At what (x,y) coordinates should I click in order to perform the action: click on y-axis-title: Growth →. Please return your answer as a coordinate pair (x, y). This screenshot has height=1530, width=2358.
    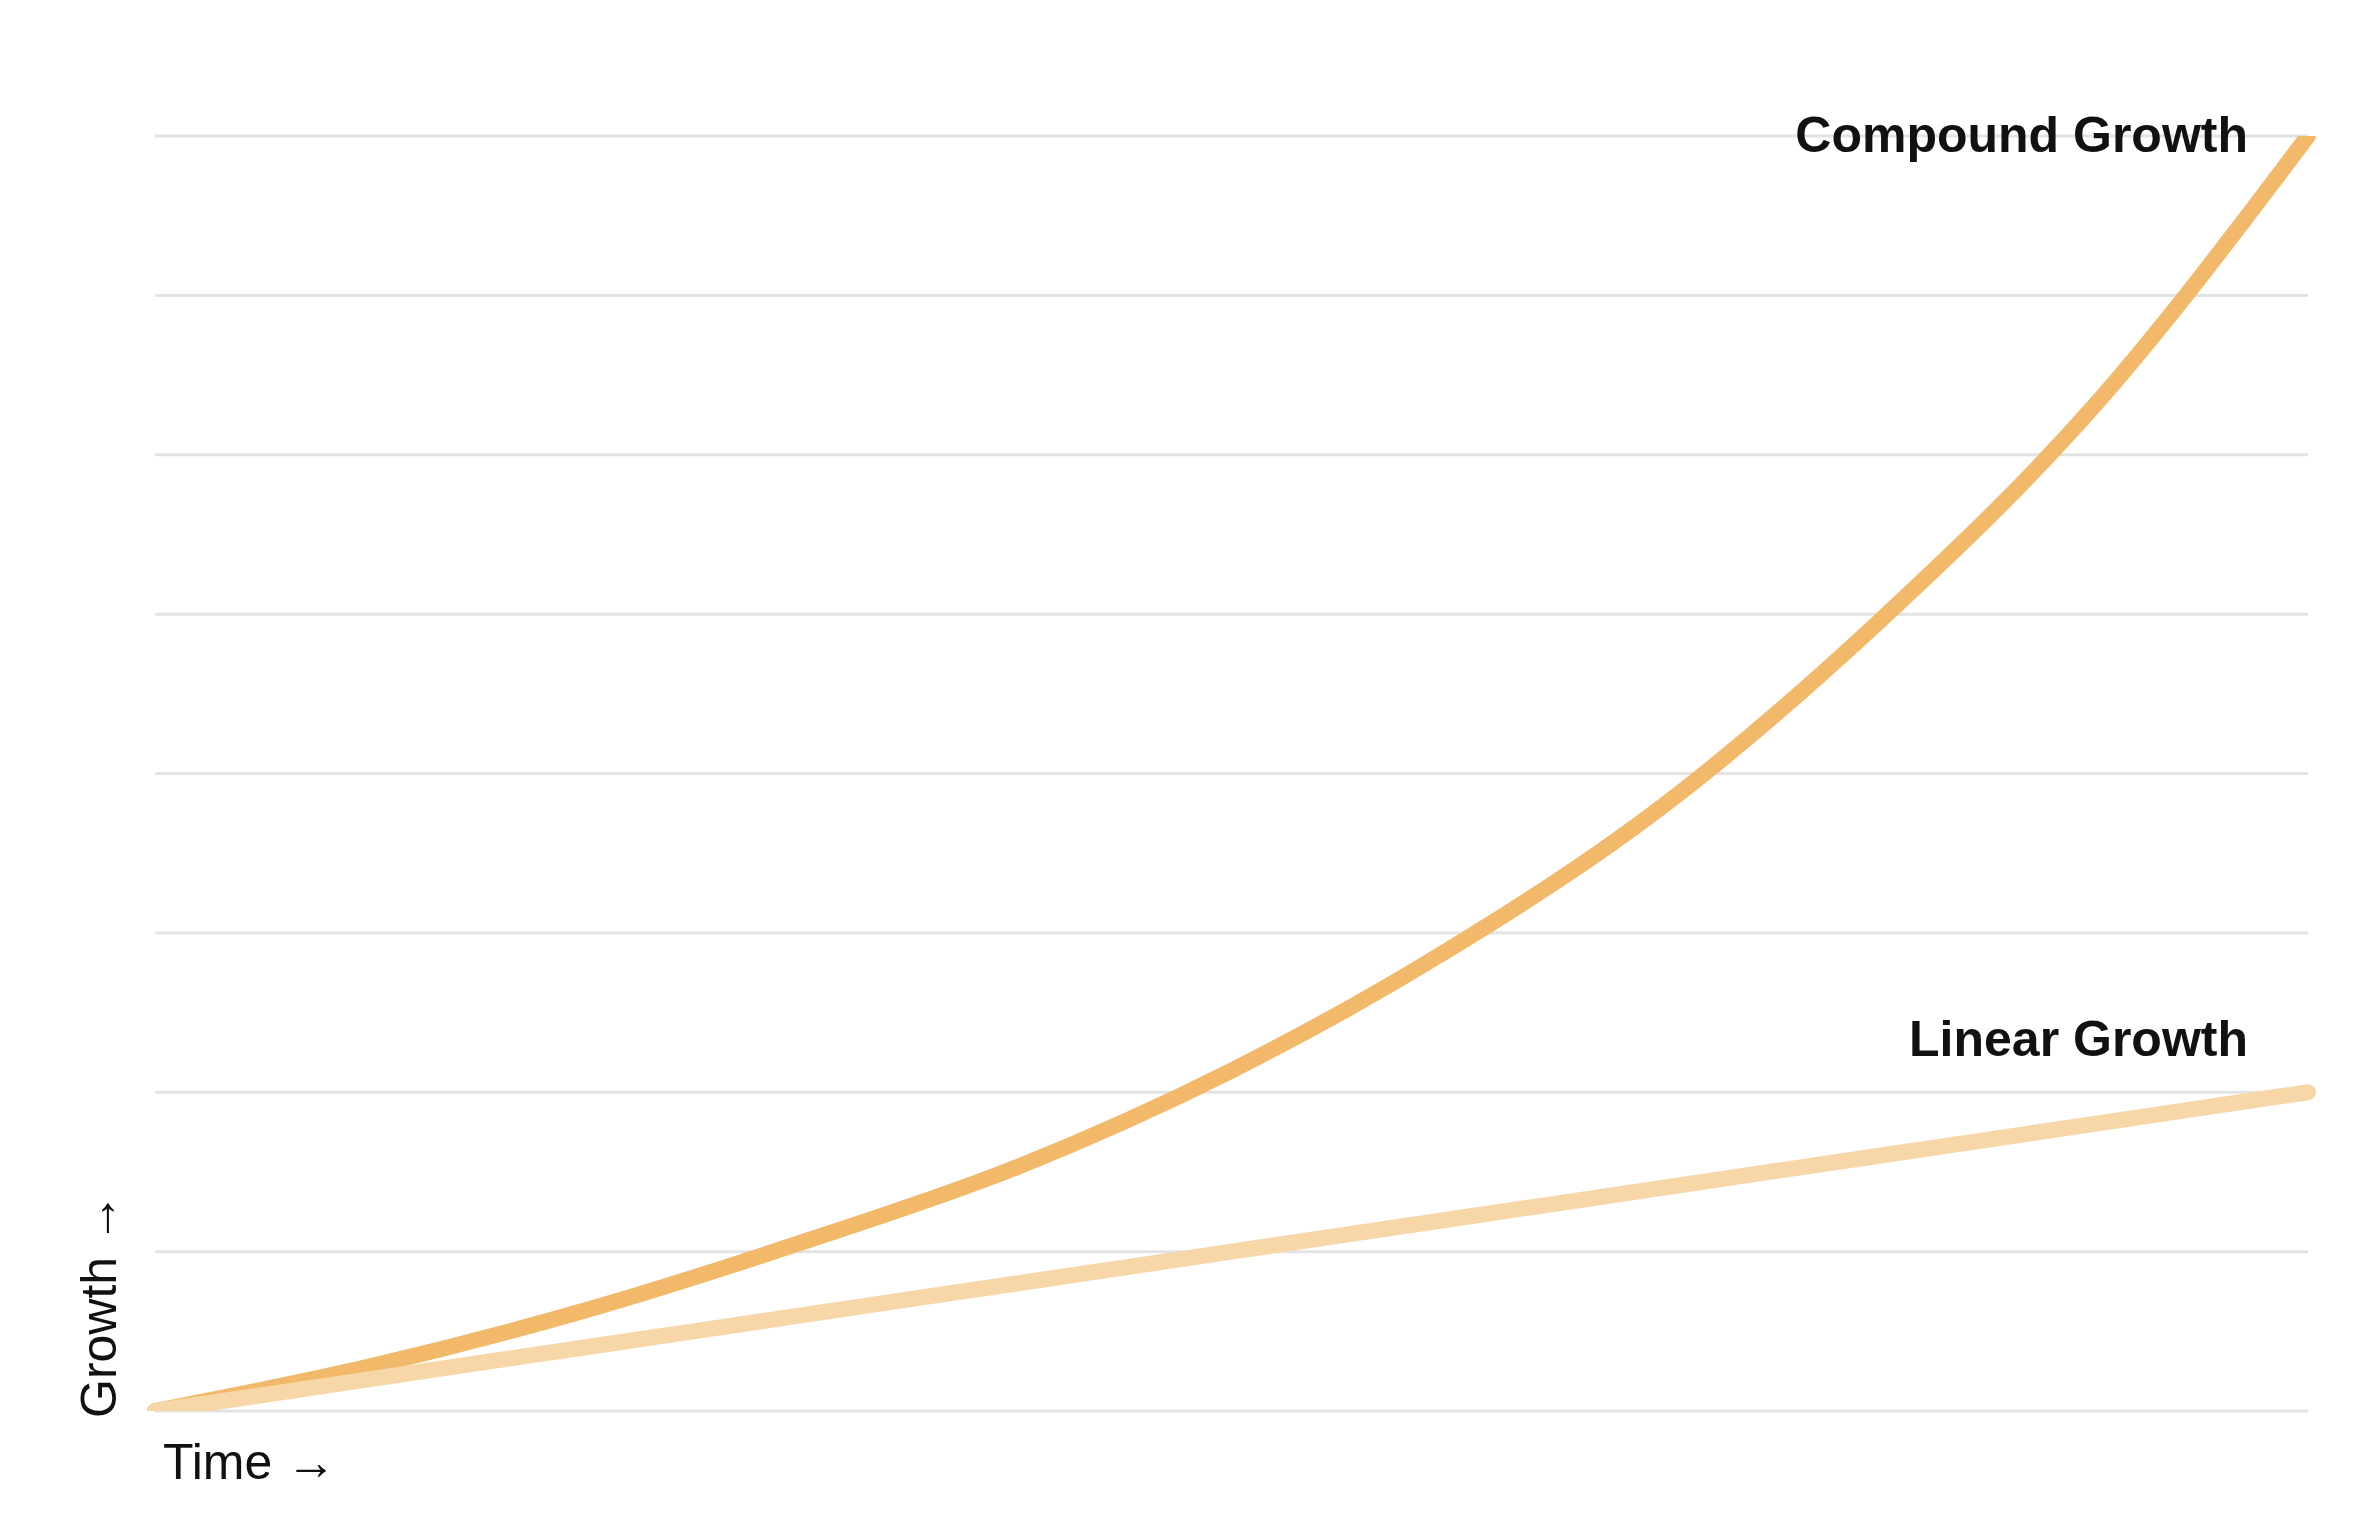
    Looking at the image, I should click on (99, 1305).